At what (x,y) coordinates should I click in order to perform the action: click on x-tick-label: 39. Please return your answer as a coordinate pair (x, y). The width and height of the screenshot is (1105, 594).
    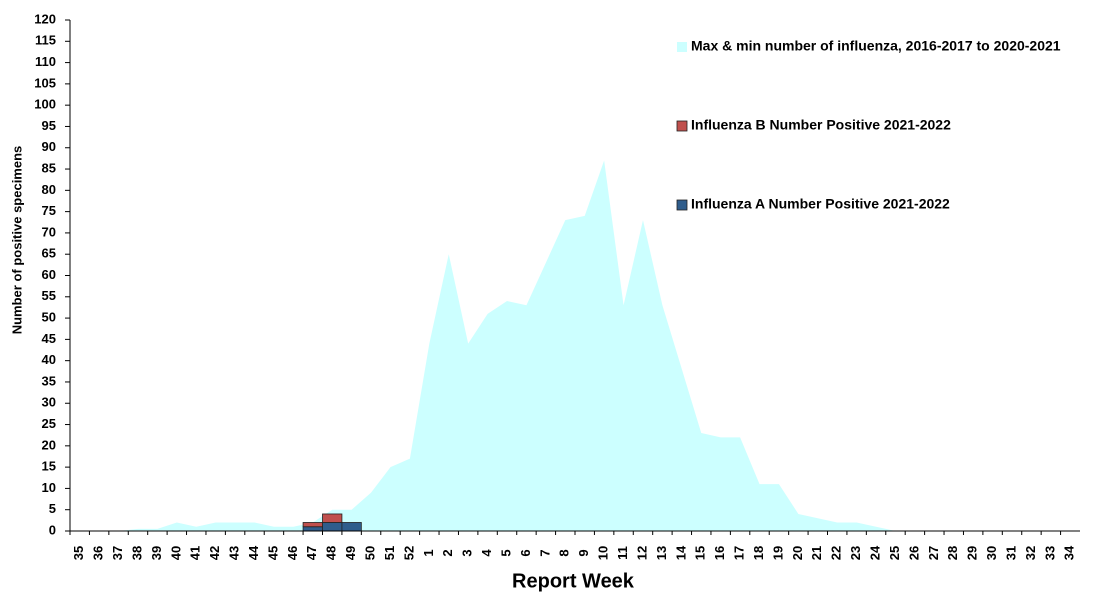
    Looking at the image, I should click on (156, 553).